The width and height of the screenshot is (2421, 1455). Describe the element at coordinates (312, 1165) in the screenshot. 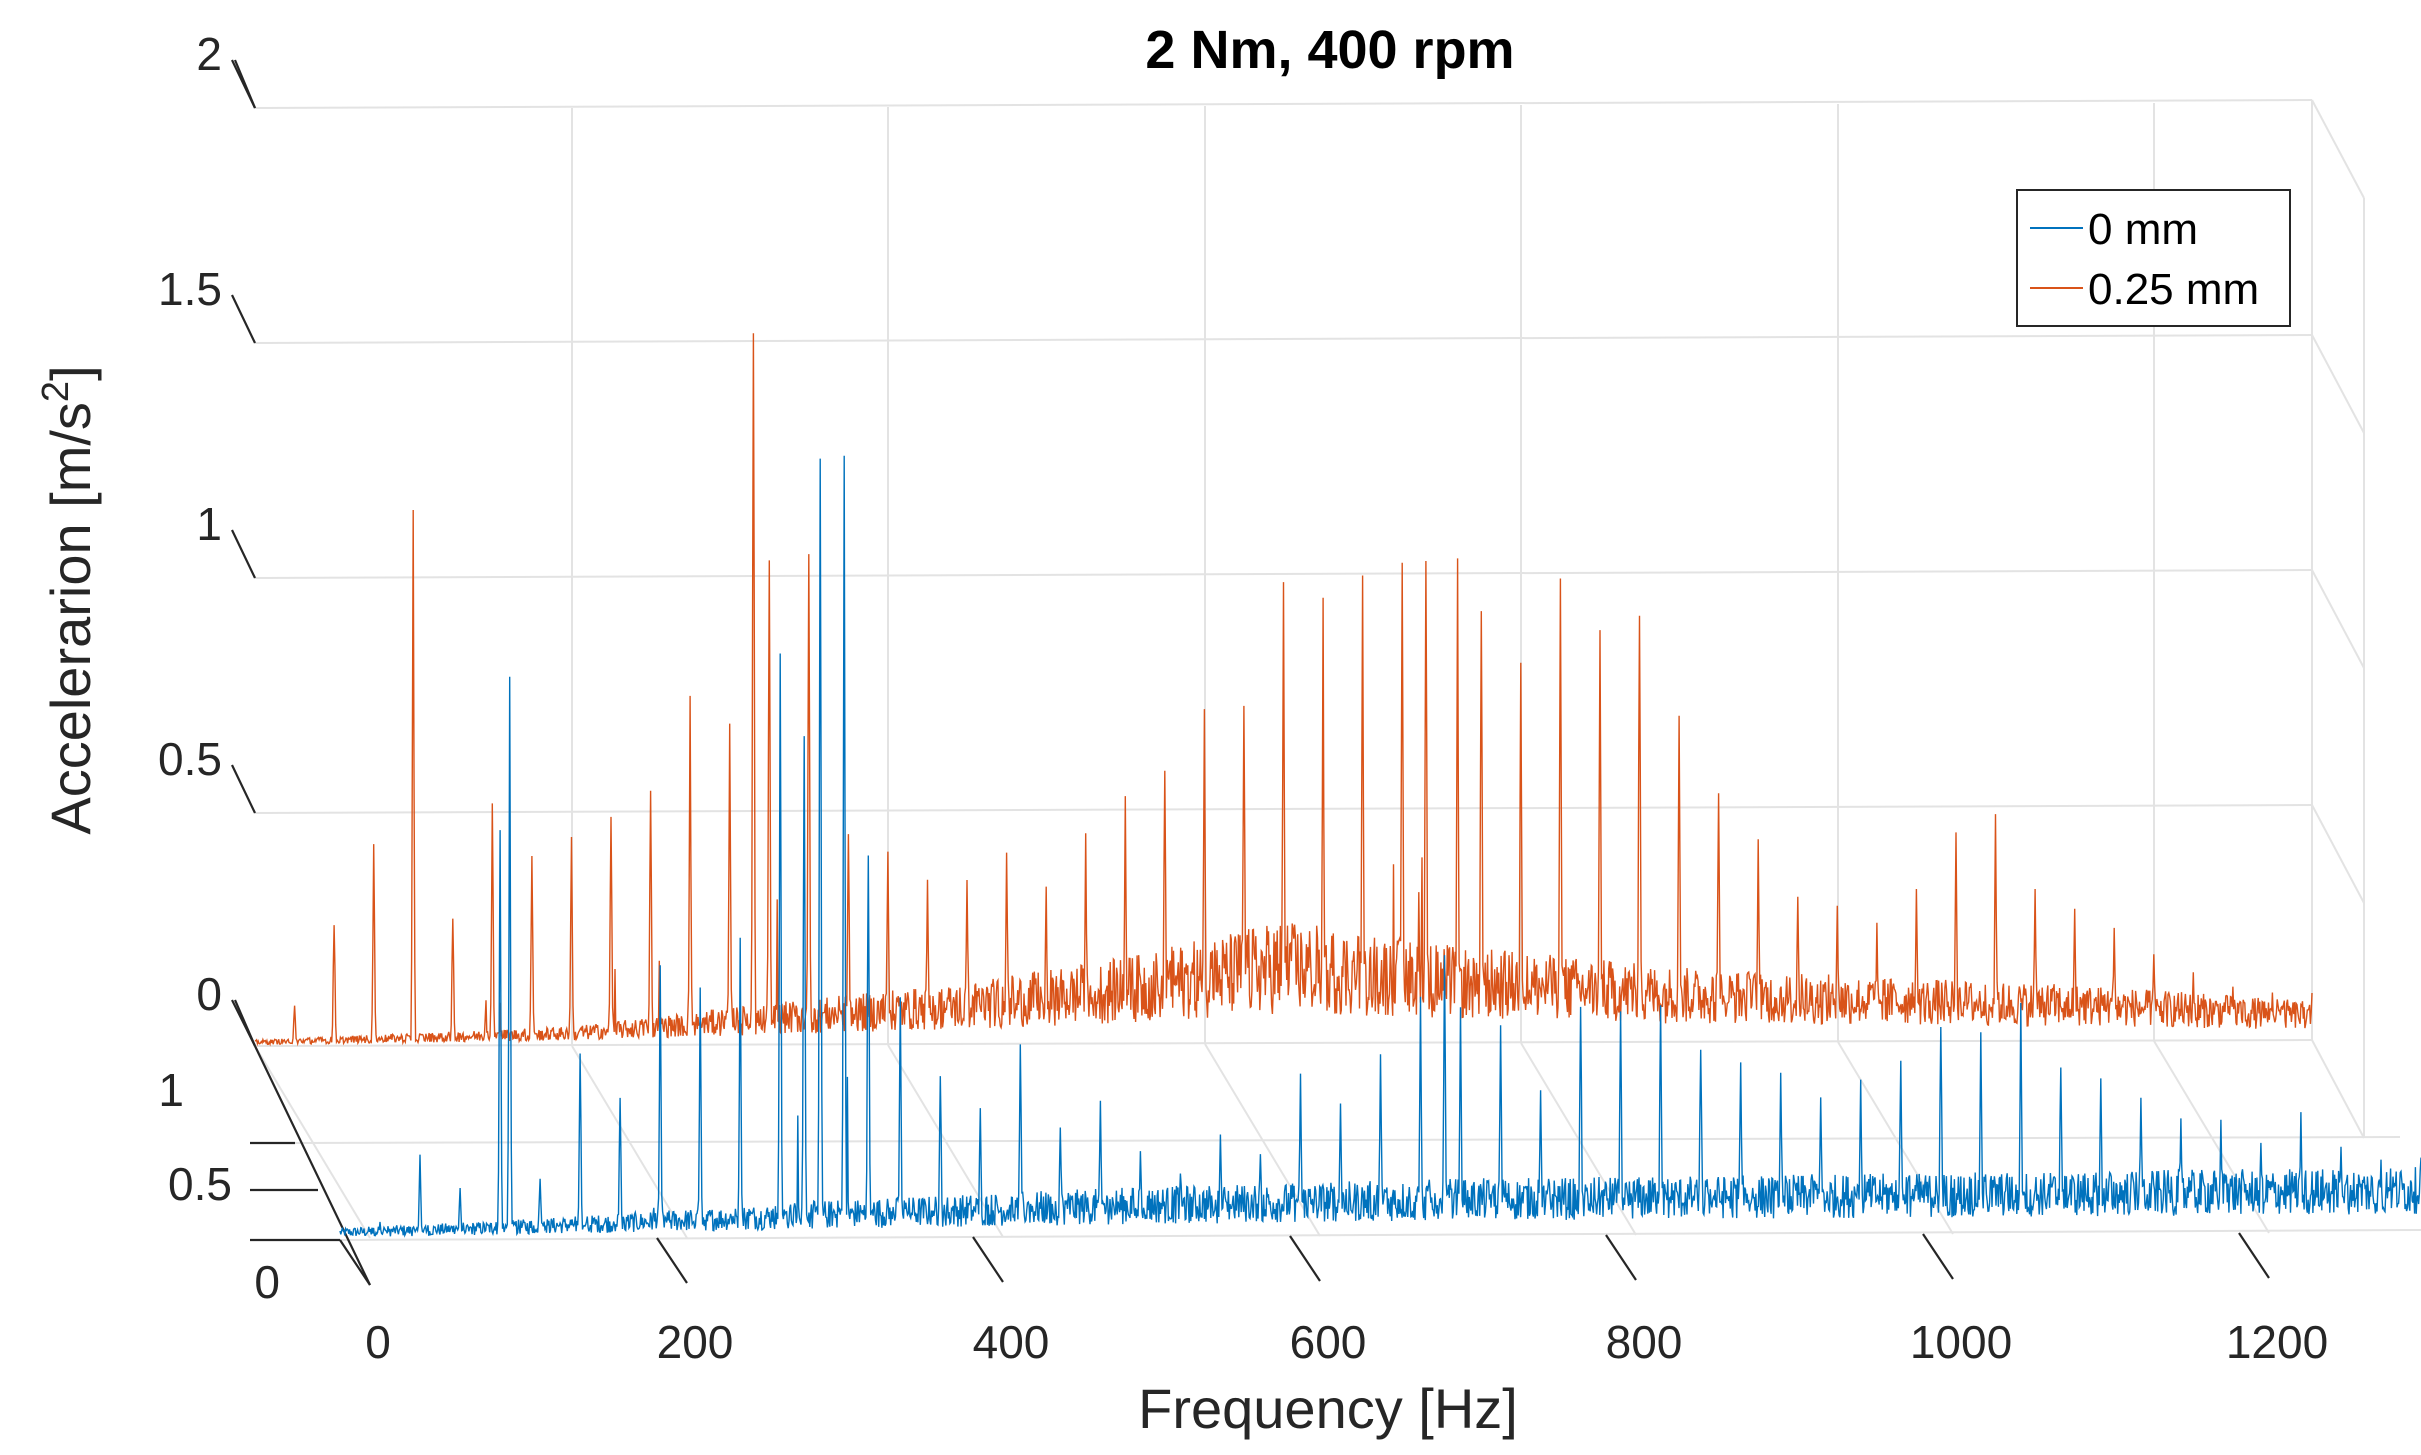

I see `depth-axis-line` at that location.